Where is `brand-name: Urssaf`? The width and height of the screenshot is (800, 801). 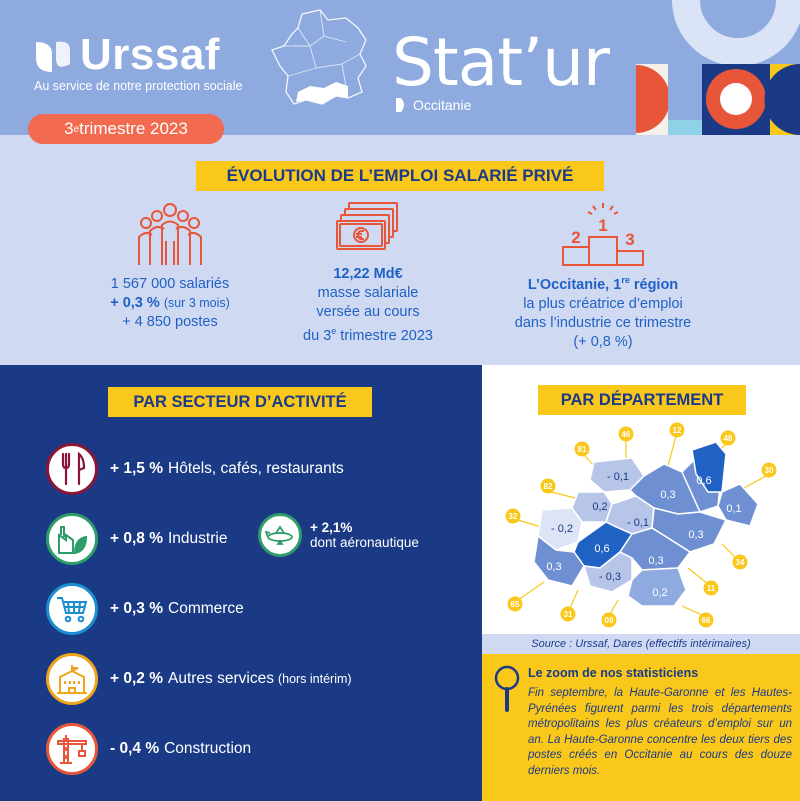
brand-name: Urssaf is located at coordinates (150, 55).